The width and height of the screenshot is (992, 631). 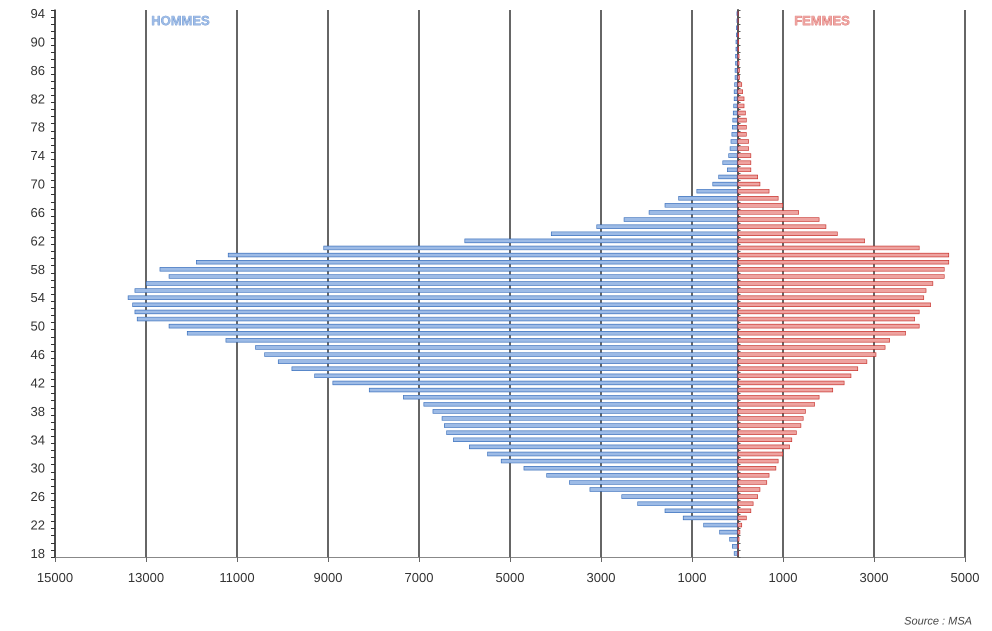 I want to click on x-tick-label: 1000, so click(x=783, y=577).